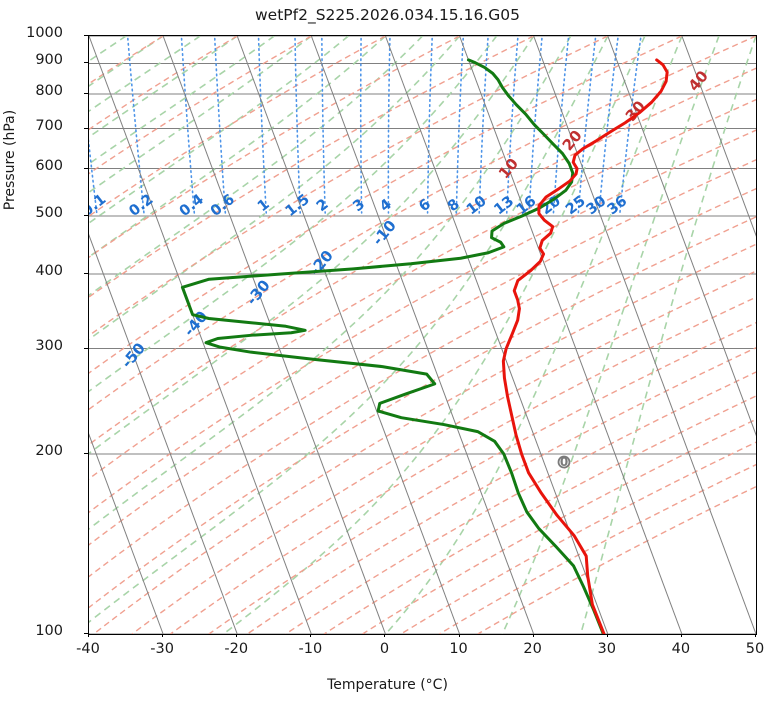 The width and height of the screenshot is (775, 708). I want to click on y-axis-tick-label: 900, so click(49, 60).